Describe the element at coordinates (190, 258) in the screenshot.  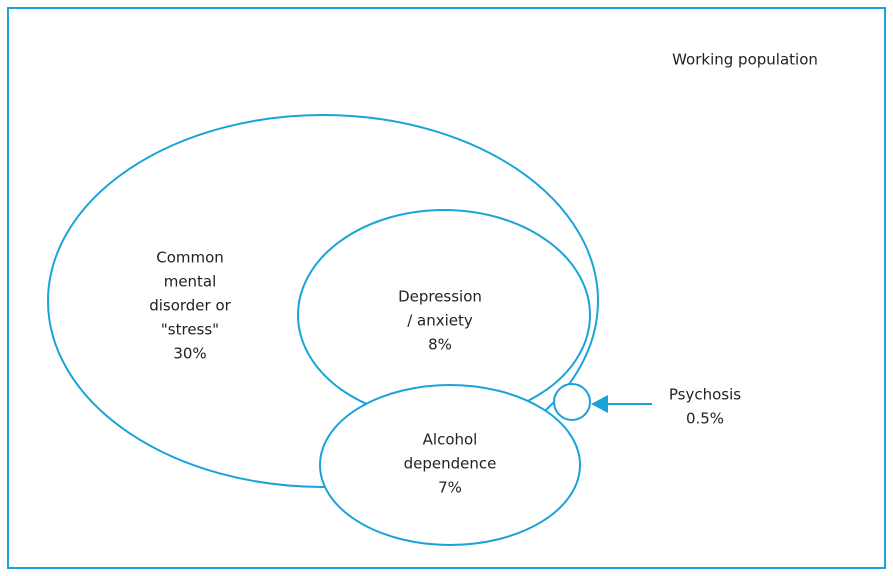
I see `node-label: Common` at that location.